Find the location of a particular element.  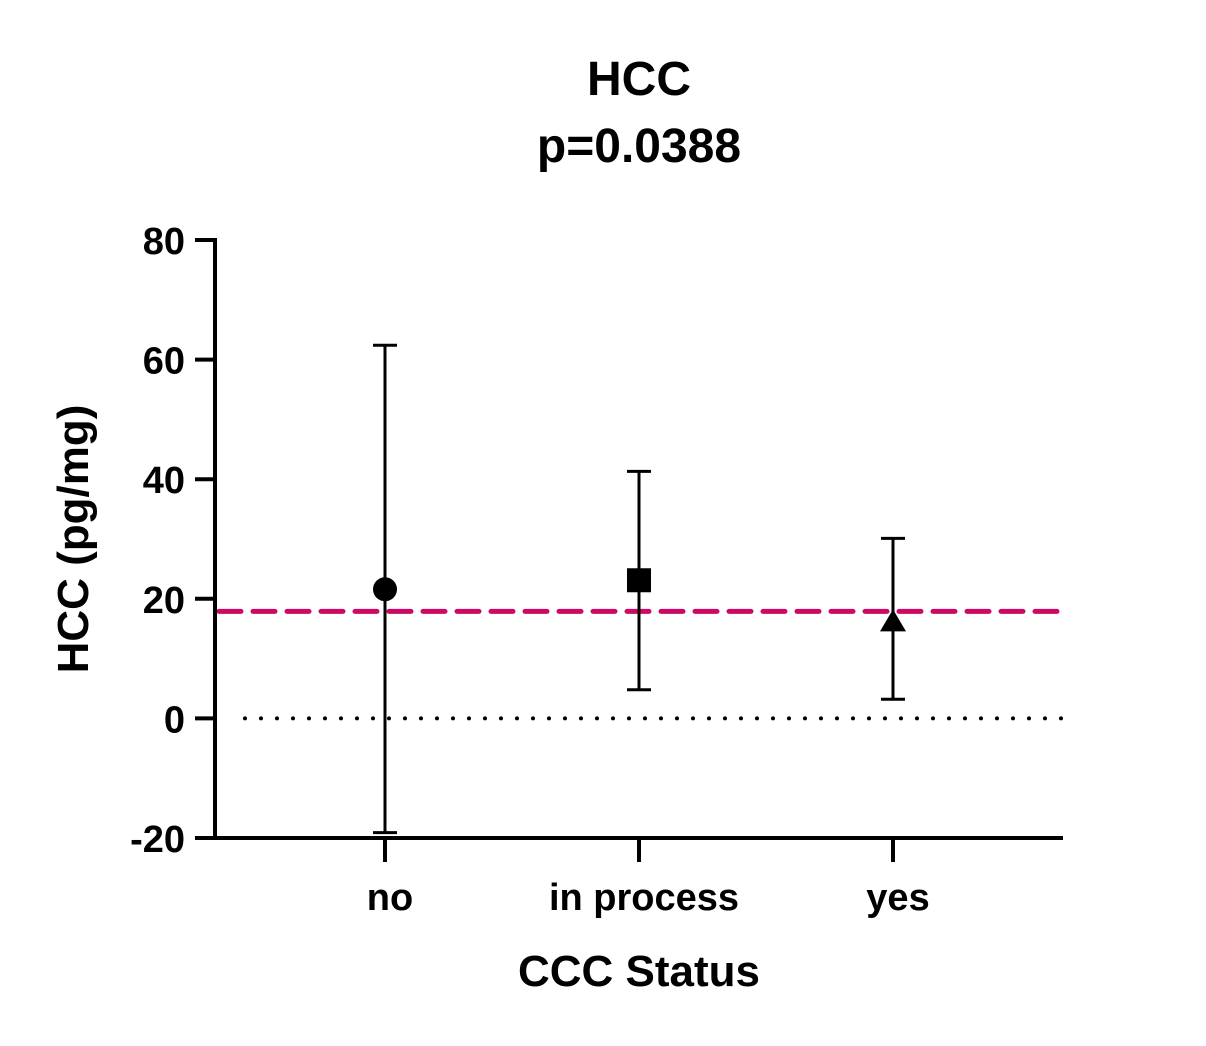

x-tick-label: yes is located at coordinates (897, 898).